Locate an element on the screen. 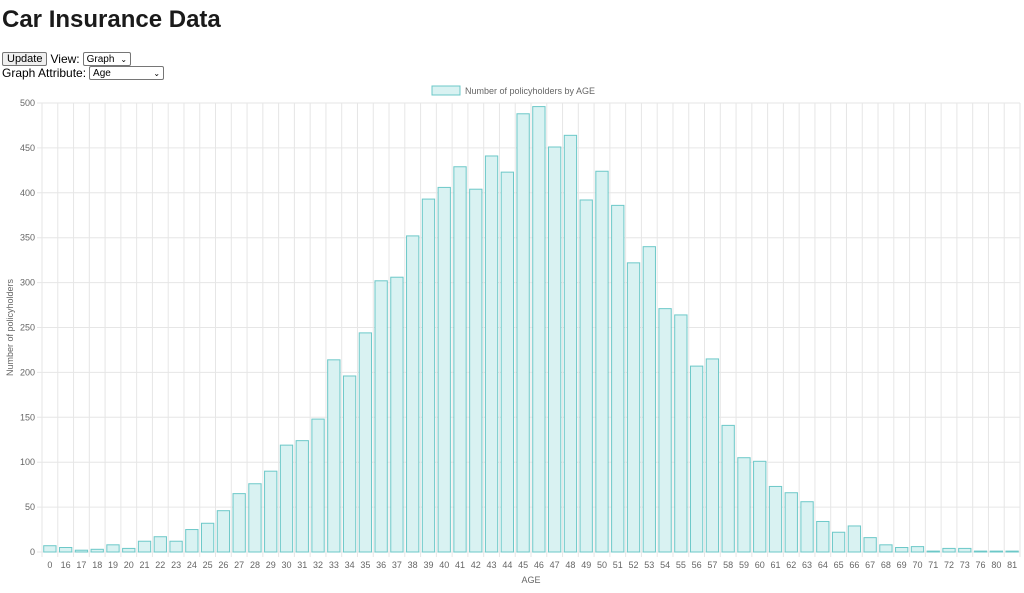  x-tick-label: 21 is located at coordinates (145, 565).